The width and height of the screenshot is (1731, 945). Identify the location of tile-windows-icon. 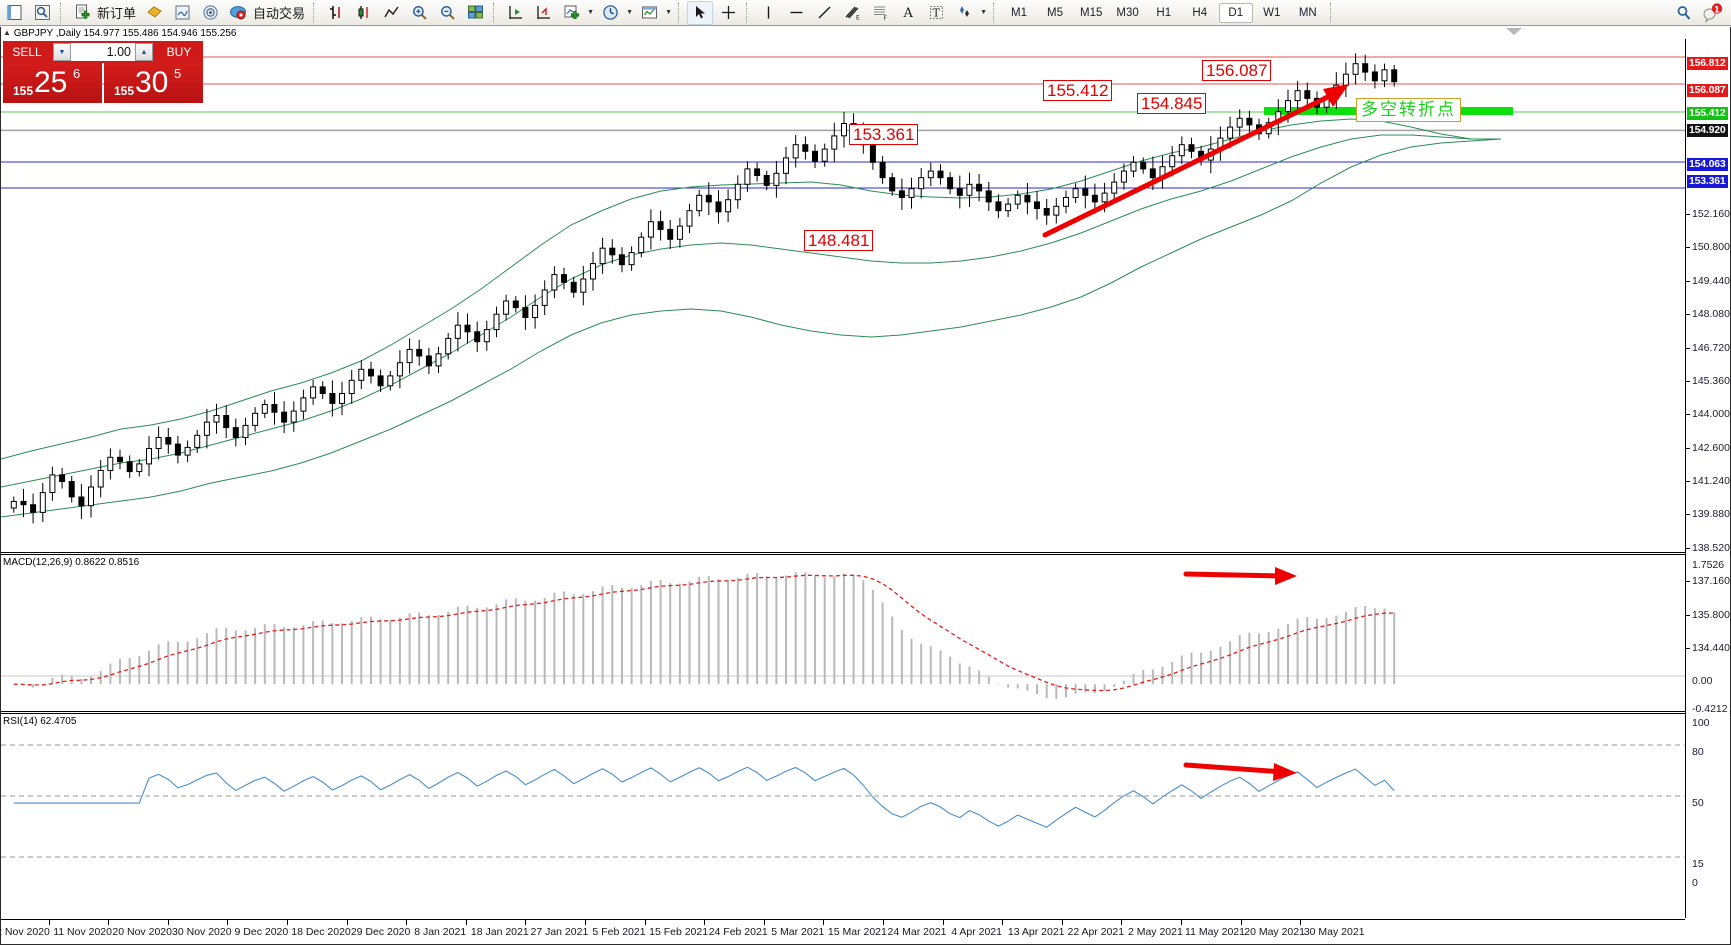
(475, 13).